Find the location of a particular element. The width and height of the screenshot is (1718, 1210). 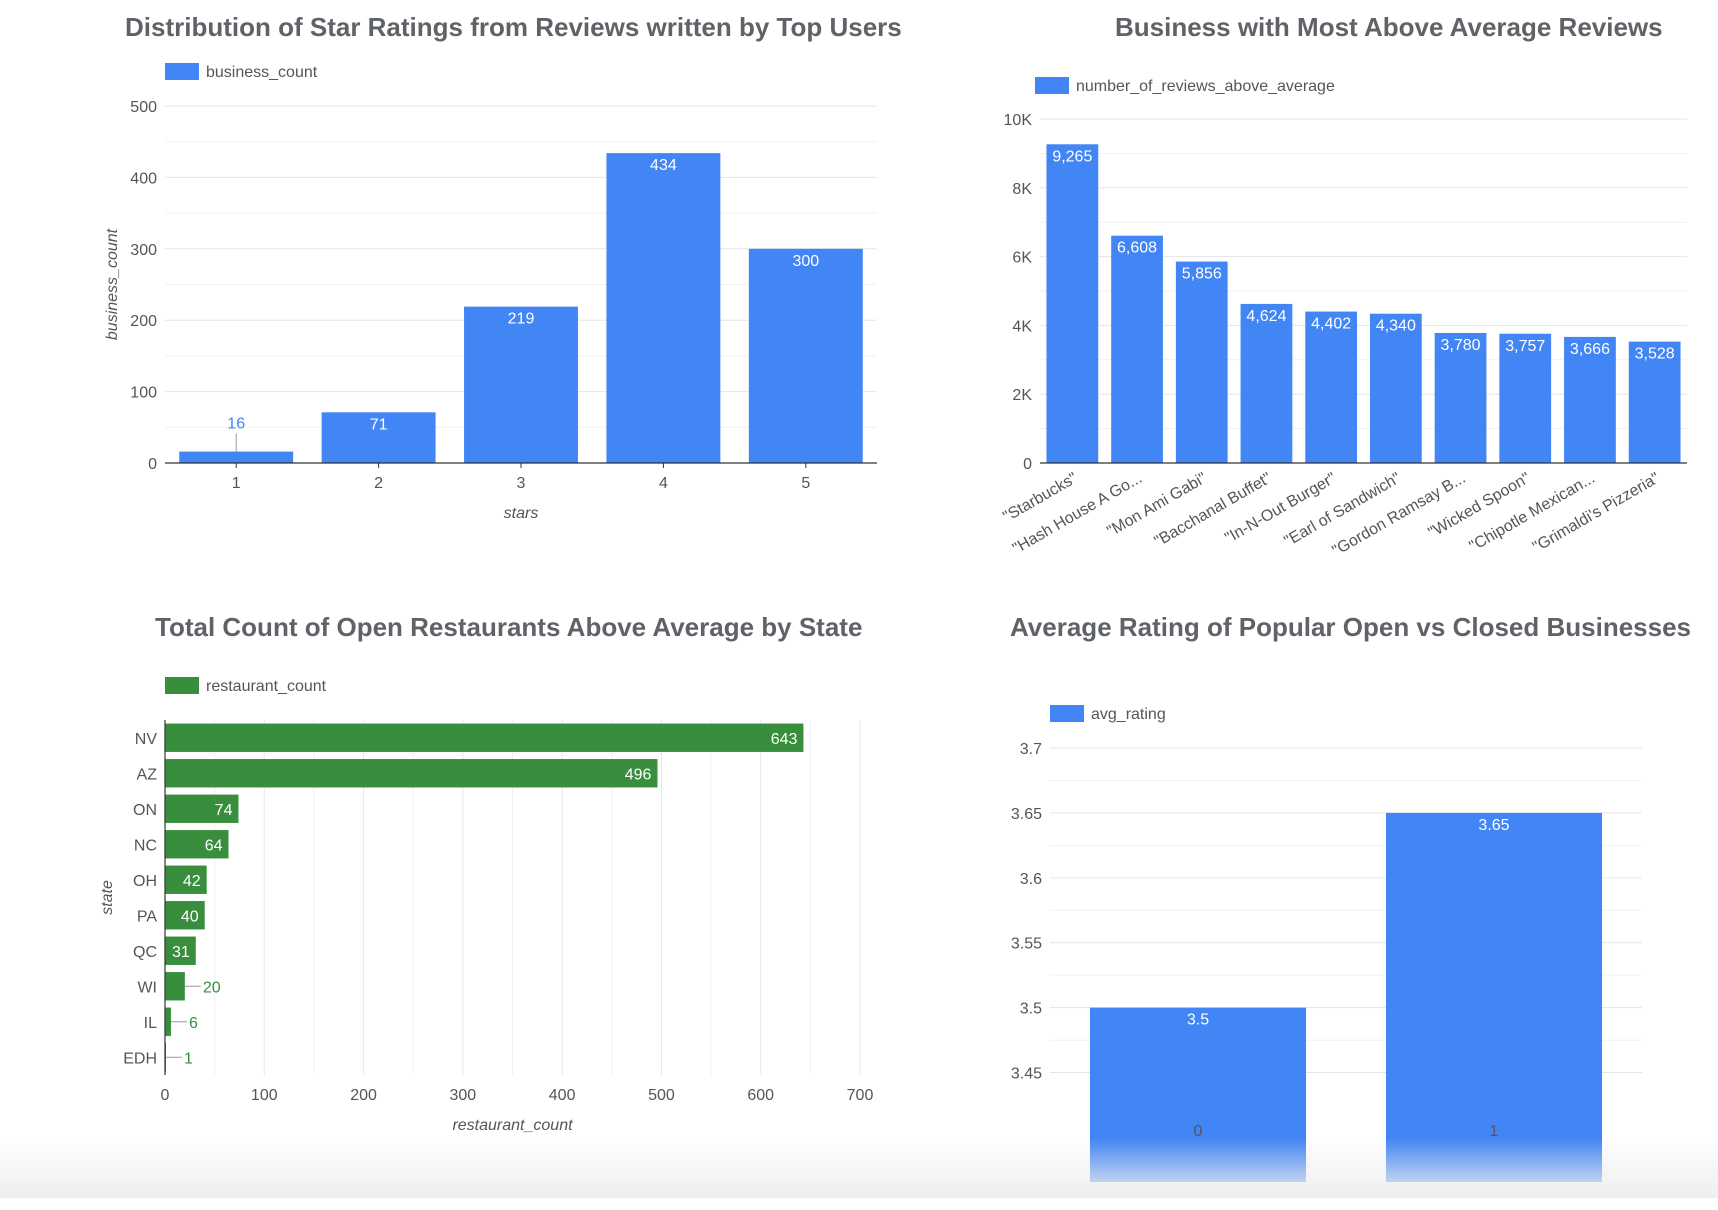

y-tick-label: NC is located at coordinates (145, 845).